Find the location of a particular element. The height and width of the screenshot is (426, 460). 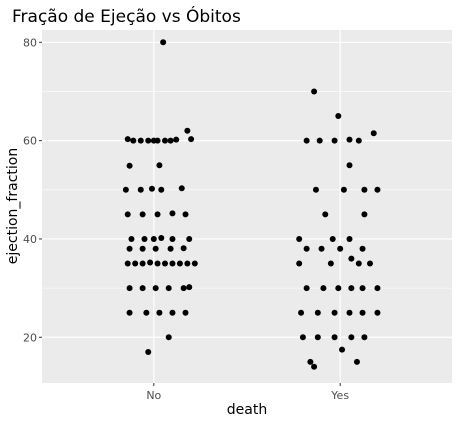

chart-title: Fração de Ejeção vs Óbitos is located at coordinates (126, 16).